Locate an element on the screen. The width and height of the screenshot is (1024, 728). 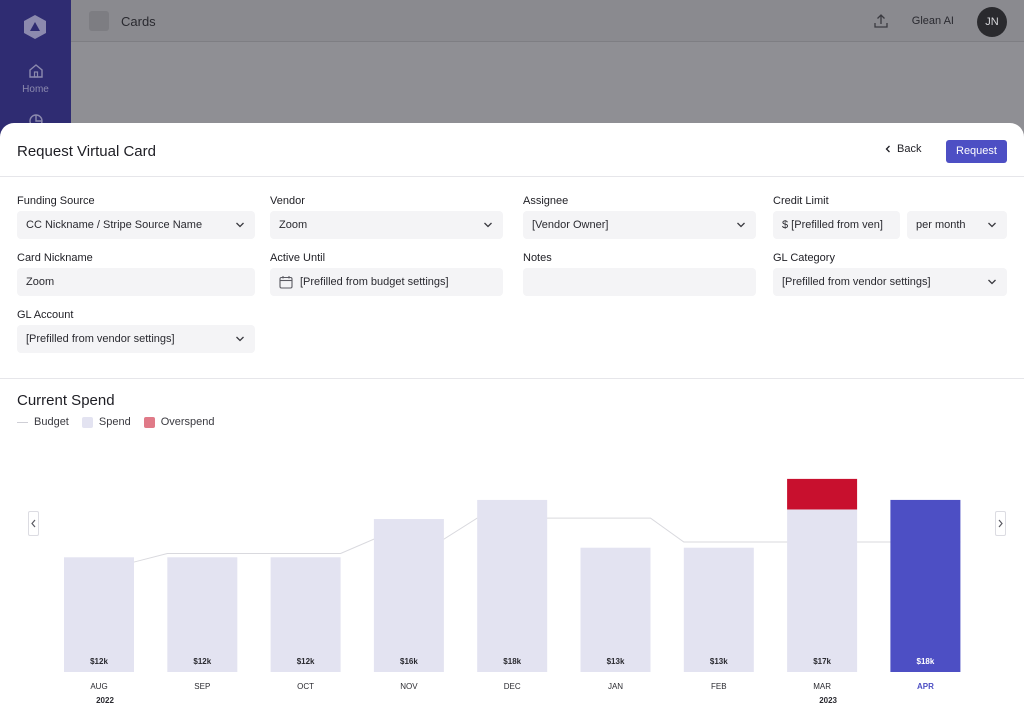
card-nickname-input: Zoom is located at coordinates (136, 282).